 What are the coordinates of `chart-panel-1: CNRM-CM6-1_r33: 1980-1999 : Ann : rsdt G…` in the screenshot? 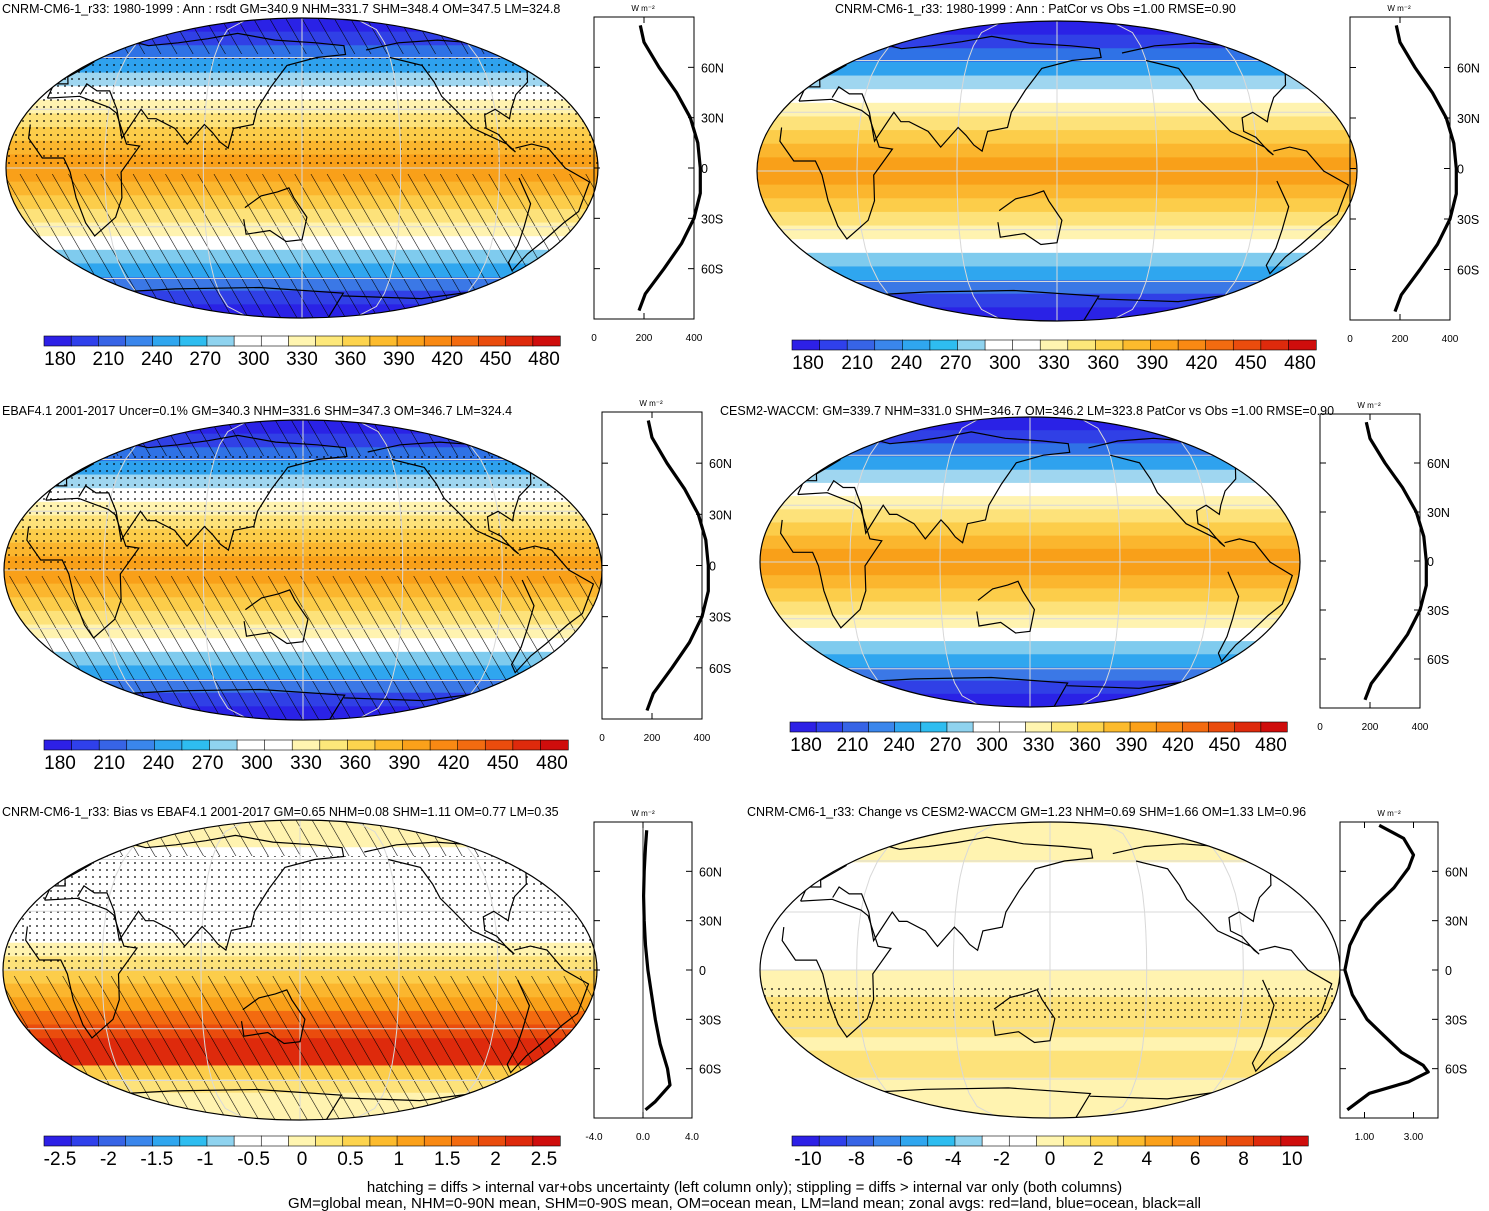 It's located at (363, 186).